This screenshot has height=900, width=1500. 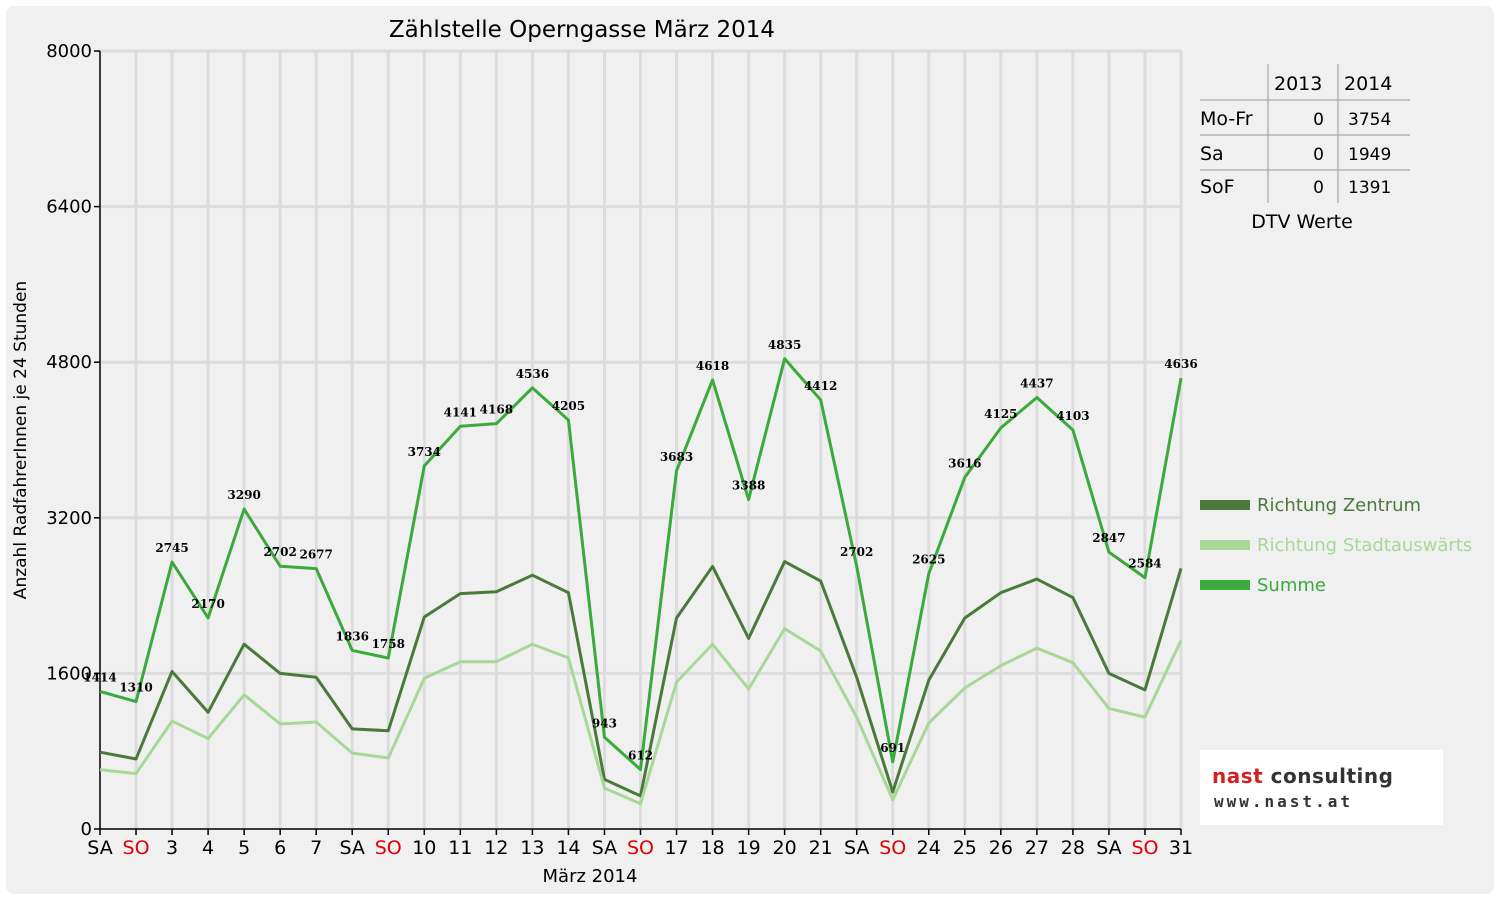 I want to click on x-tick-label: 4, so click(x=208, y=848).